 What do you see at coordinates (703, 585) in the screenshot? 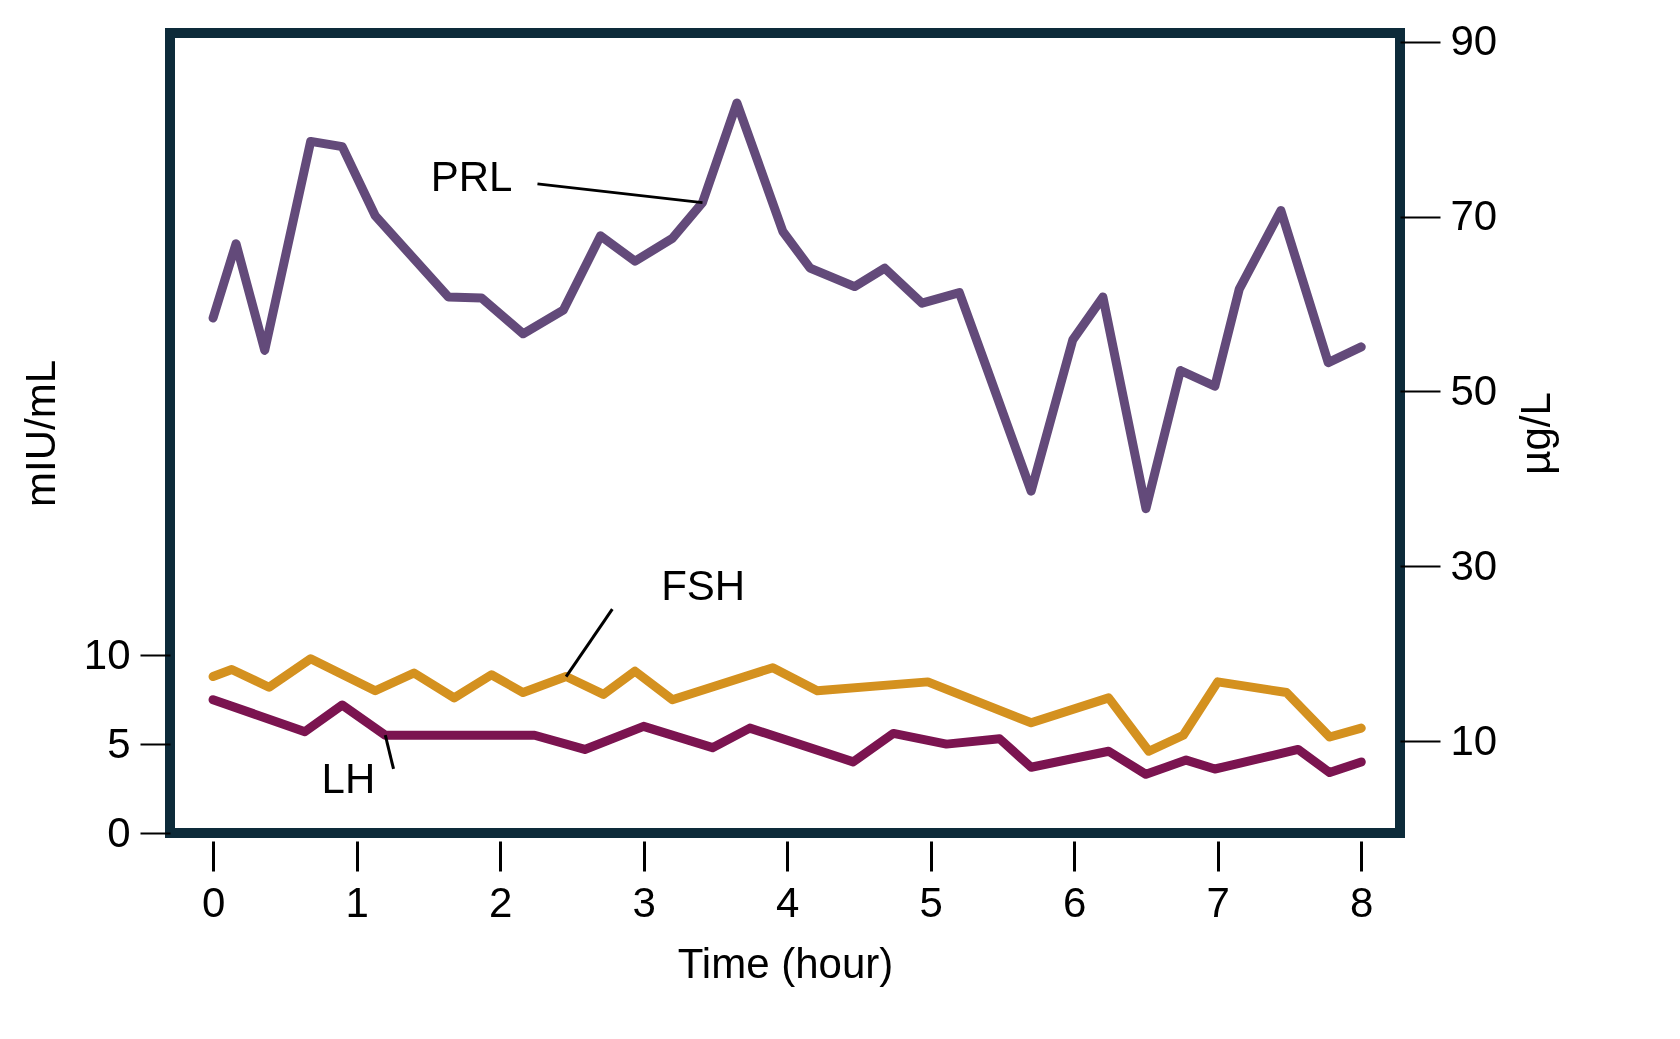
I see `series-label: FSH` at bounding box center [703, 585].